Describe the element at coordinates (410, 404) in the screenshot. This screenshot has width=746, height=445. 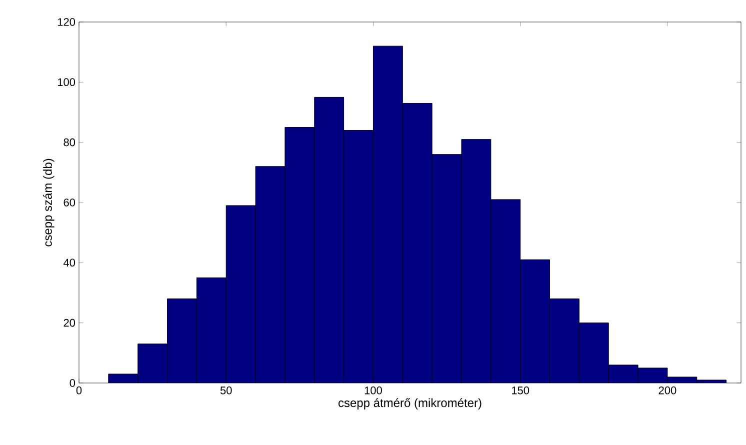
I see `x-axis-title: csepp átmérő (mikrométer)` at that location.